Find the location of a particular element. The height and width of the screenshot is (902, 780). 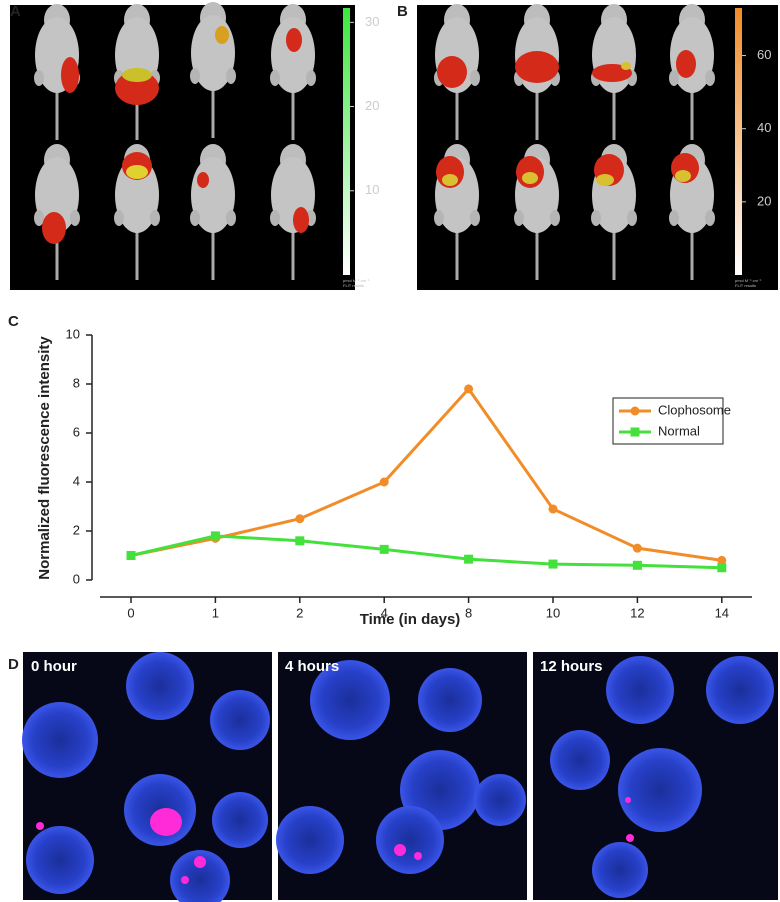

colorbar-b is located at coordinates (738, 141).